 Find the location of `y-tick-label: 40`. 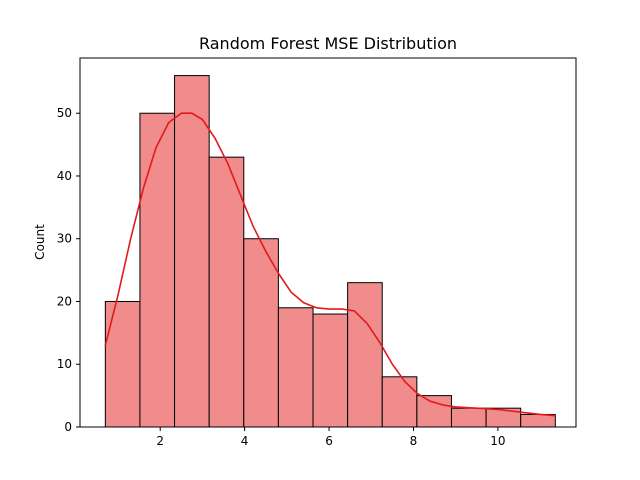

y-tick-label: 40 is located at coordinates (64, 176).